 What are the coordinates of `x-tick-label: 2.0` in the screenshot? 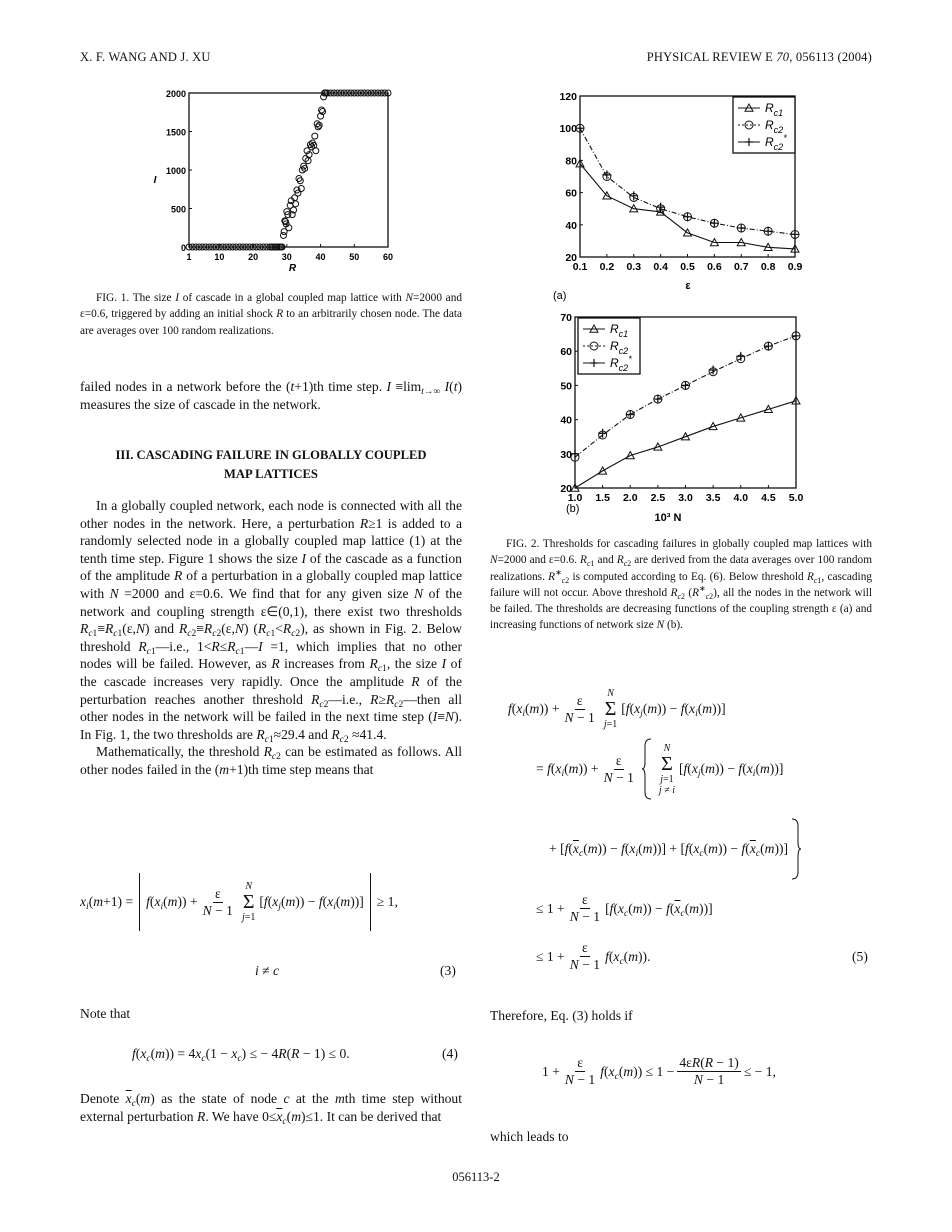 It's located at (630, 498).